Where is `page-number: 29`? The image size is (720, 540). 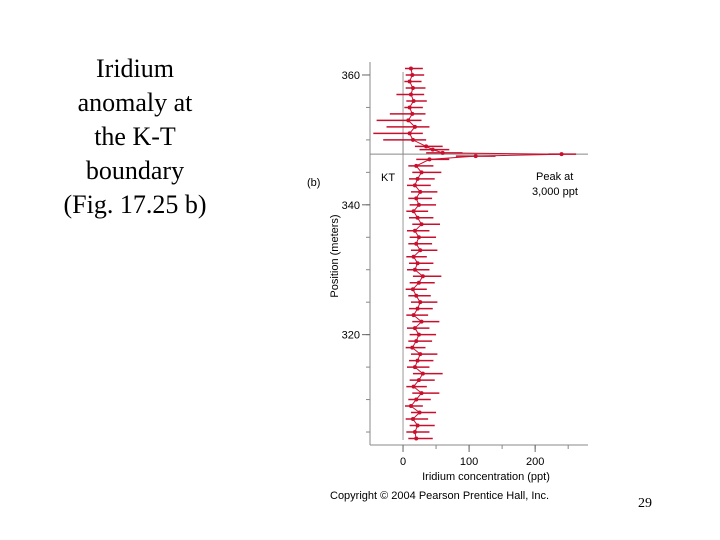
page-number: 29 is located at coordinates (645, 503).